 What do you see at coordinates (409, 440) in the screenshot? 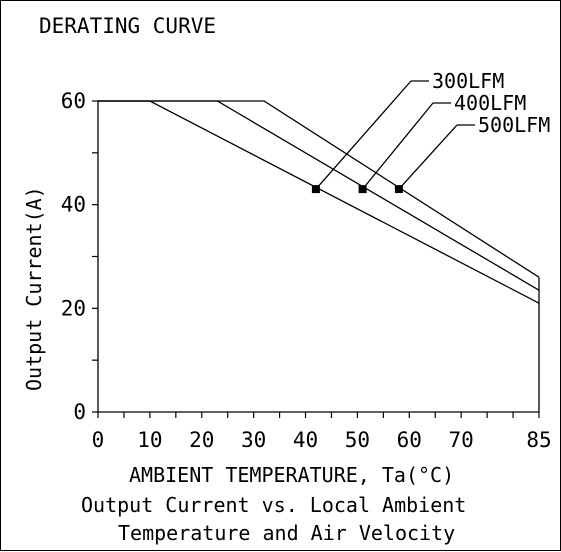
I see `x-tick-label: 60` at bounding box center [409, 440].